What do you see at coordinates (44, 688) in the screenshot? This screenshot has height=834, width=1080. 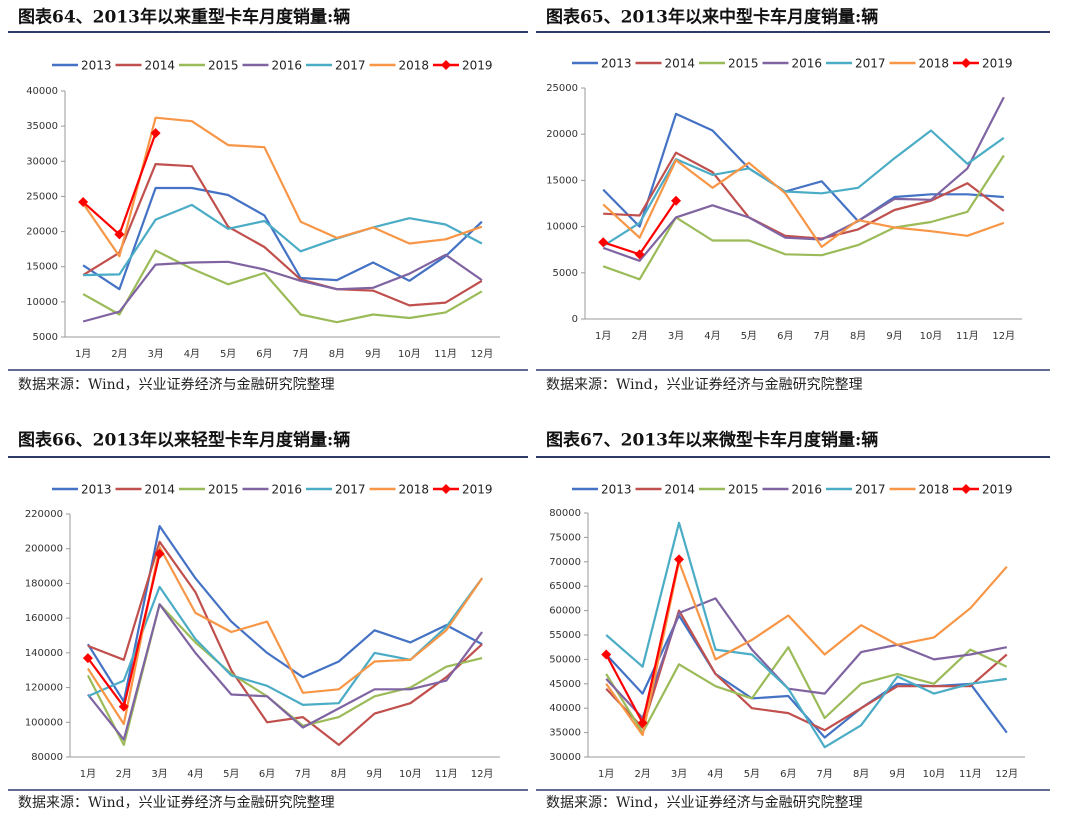 I see `y-tick-label: 120000` at bounding box center [44, 688].